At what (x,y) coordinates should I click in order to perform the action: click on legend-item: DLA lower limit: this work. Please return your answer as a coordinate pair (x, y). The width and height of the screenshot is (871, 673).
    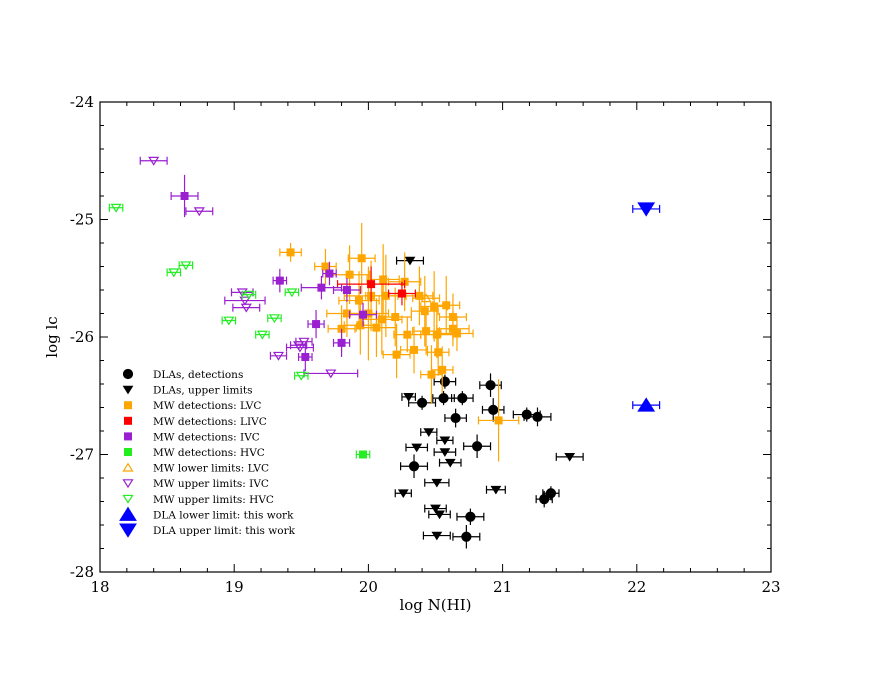
    Looking at the image, I should click on (206, 513).